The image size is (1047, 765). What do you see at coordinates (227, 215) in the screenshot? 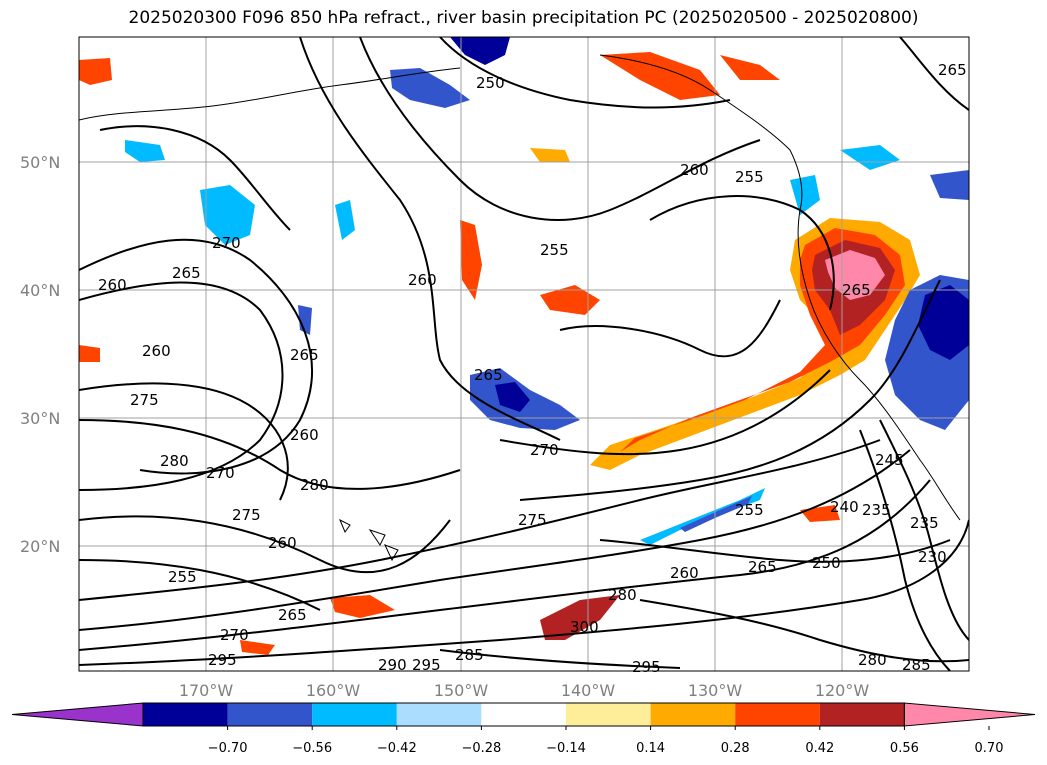
I see `negative-area-w1` at bounding box center [227, 215].